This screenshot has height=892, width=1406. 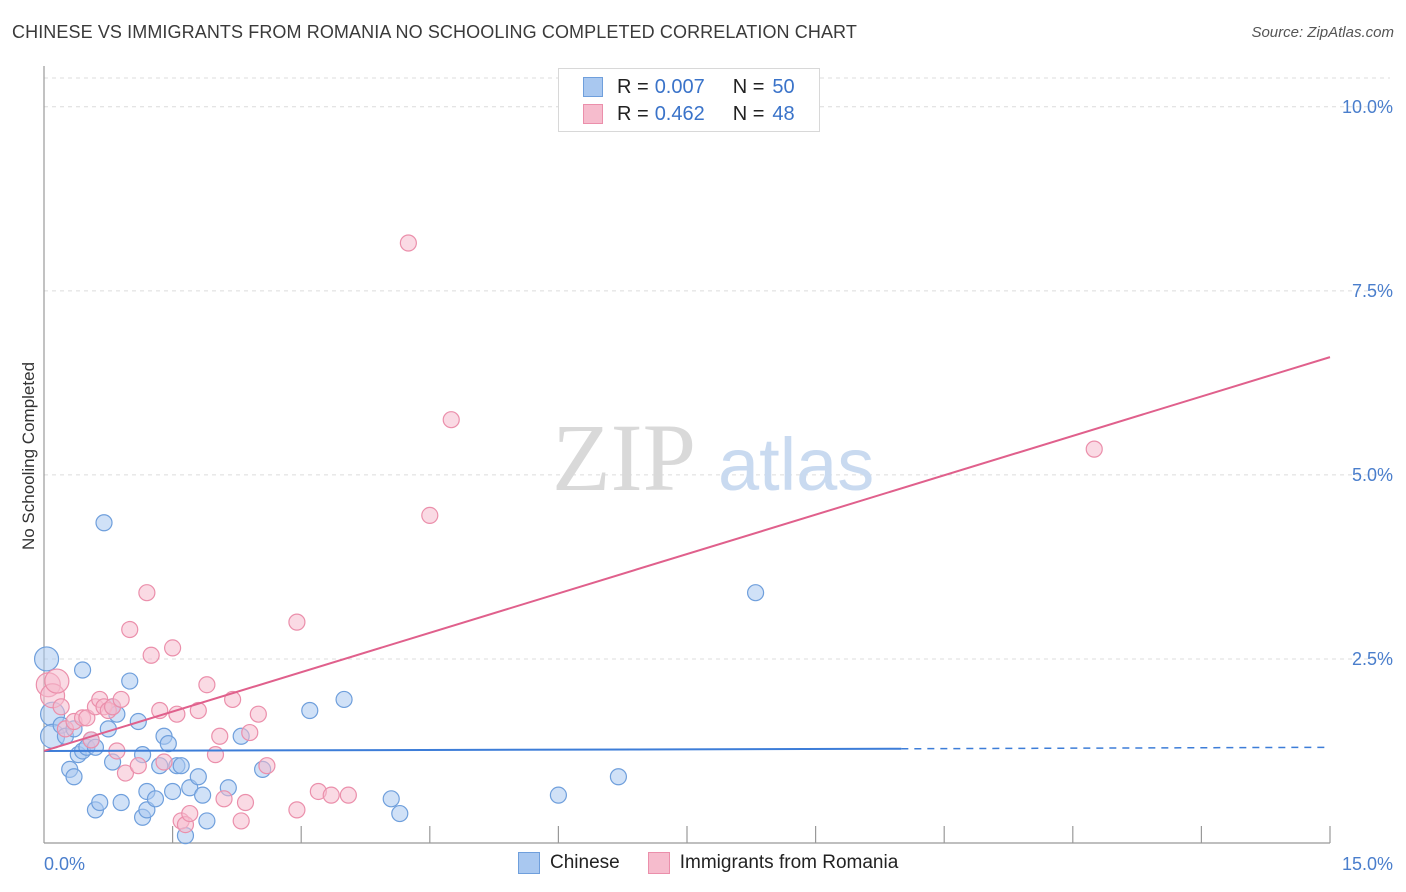 I want to click on legend-row-chinese: R = 0.007 N = 50, so click(x=689, y=87).